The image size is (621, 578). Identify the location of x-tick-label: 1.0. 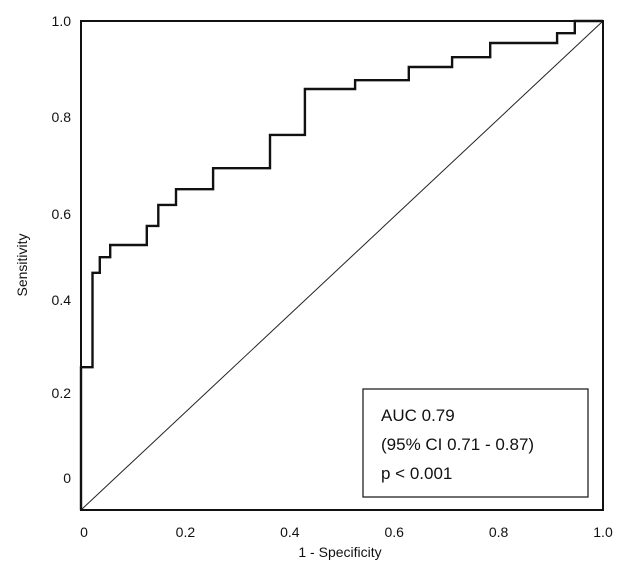
(603, 532).